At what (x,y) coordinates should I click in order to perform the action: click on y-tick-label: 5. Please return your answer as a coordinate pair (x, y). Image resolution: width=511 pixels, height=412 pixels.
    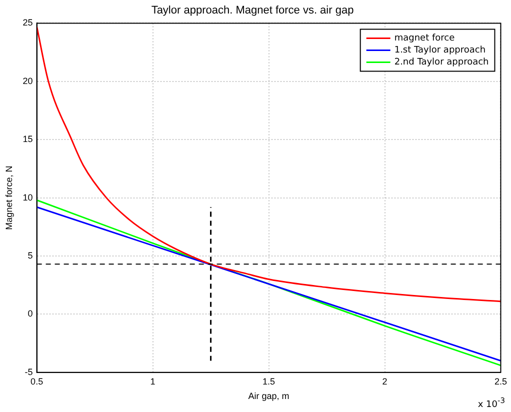
    Looking at the image, I should click on (30, 255).